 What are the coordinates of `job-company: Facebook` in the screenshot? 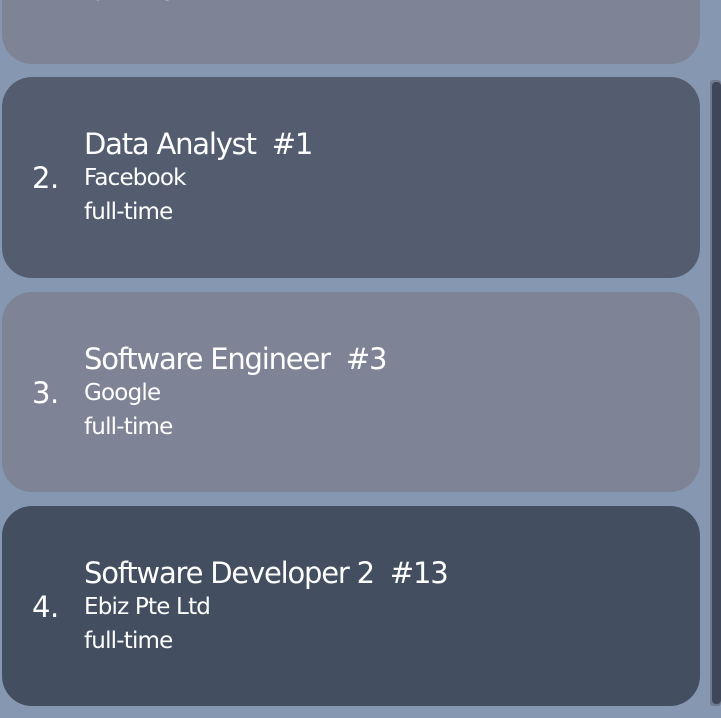 It's located at (135, 178).